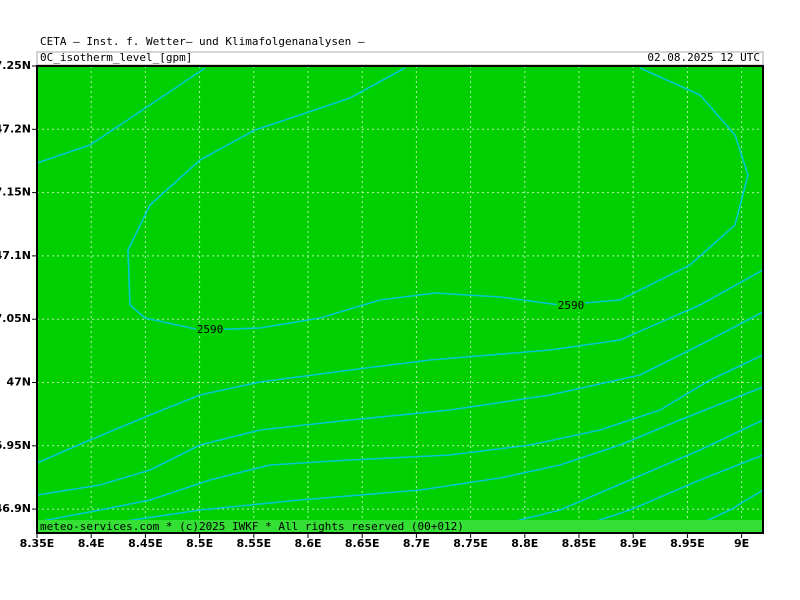 The height and width of the screenshot is (600, 800). Describe the element at coordinates (362, 543) in the screenshot. I see `x-tick-label: 8.65E` at that location.